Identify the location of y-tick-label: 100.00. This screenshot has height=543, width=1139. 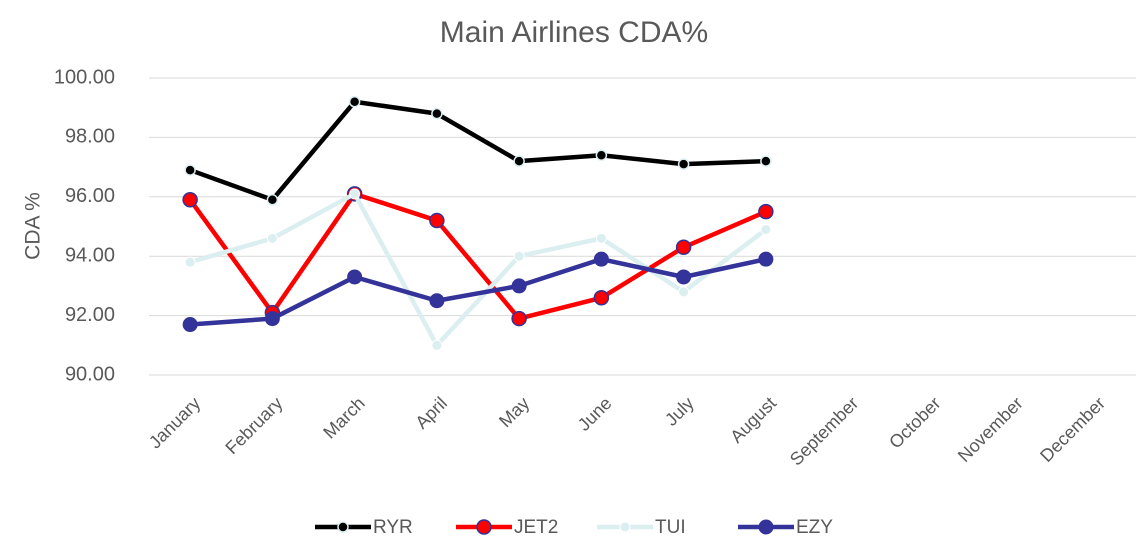
(84, 77).